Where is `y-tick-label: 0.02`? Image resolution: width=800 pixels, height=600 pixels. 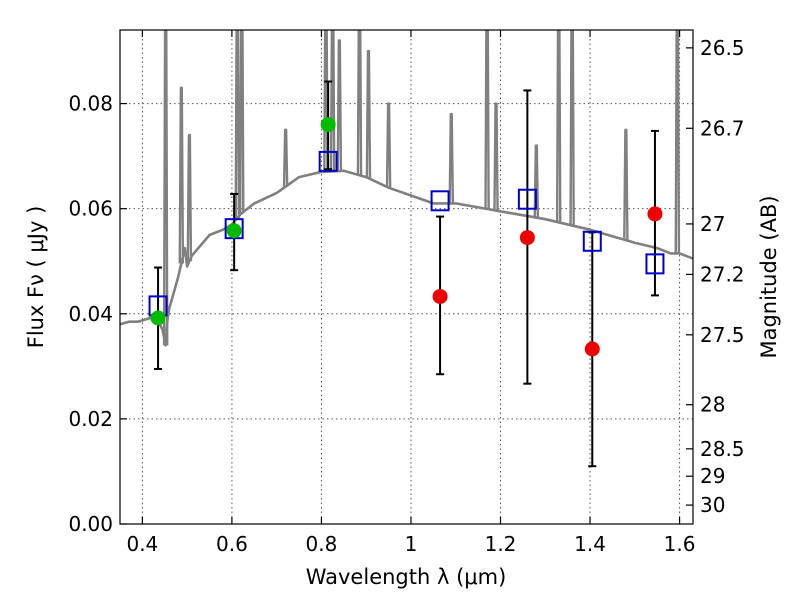
y-tick-label: 0.02 is located at coordinates (90, 419).